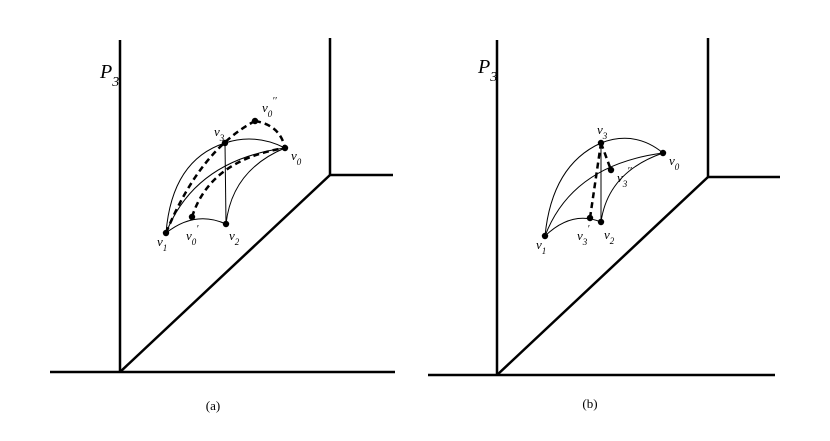 The width and height of the screenshot is (830, 441). Describe the element at coordinates (583, 235) in the screenshot. I see `label: v3 ′` at that location.